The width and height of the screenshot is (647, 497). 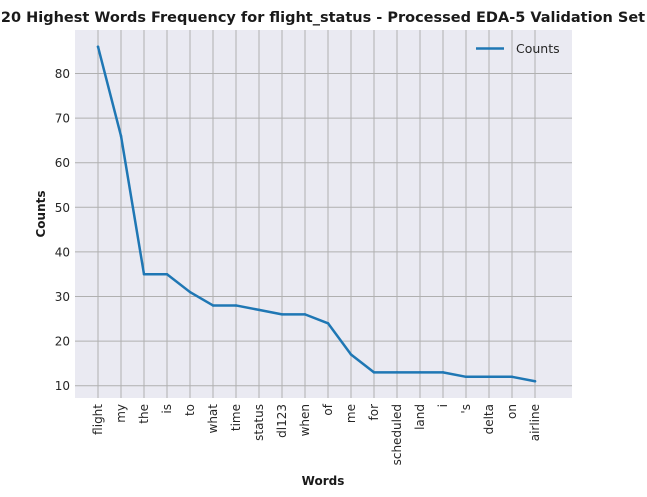 What do you see at coordinates (512, 411) in the screenshot?
I see `x-tick-label: on` at bounding box center [512, 411].